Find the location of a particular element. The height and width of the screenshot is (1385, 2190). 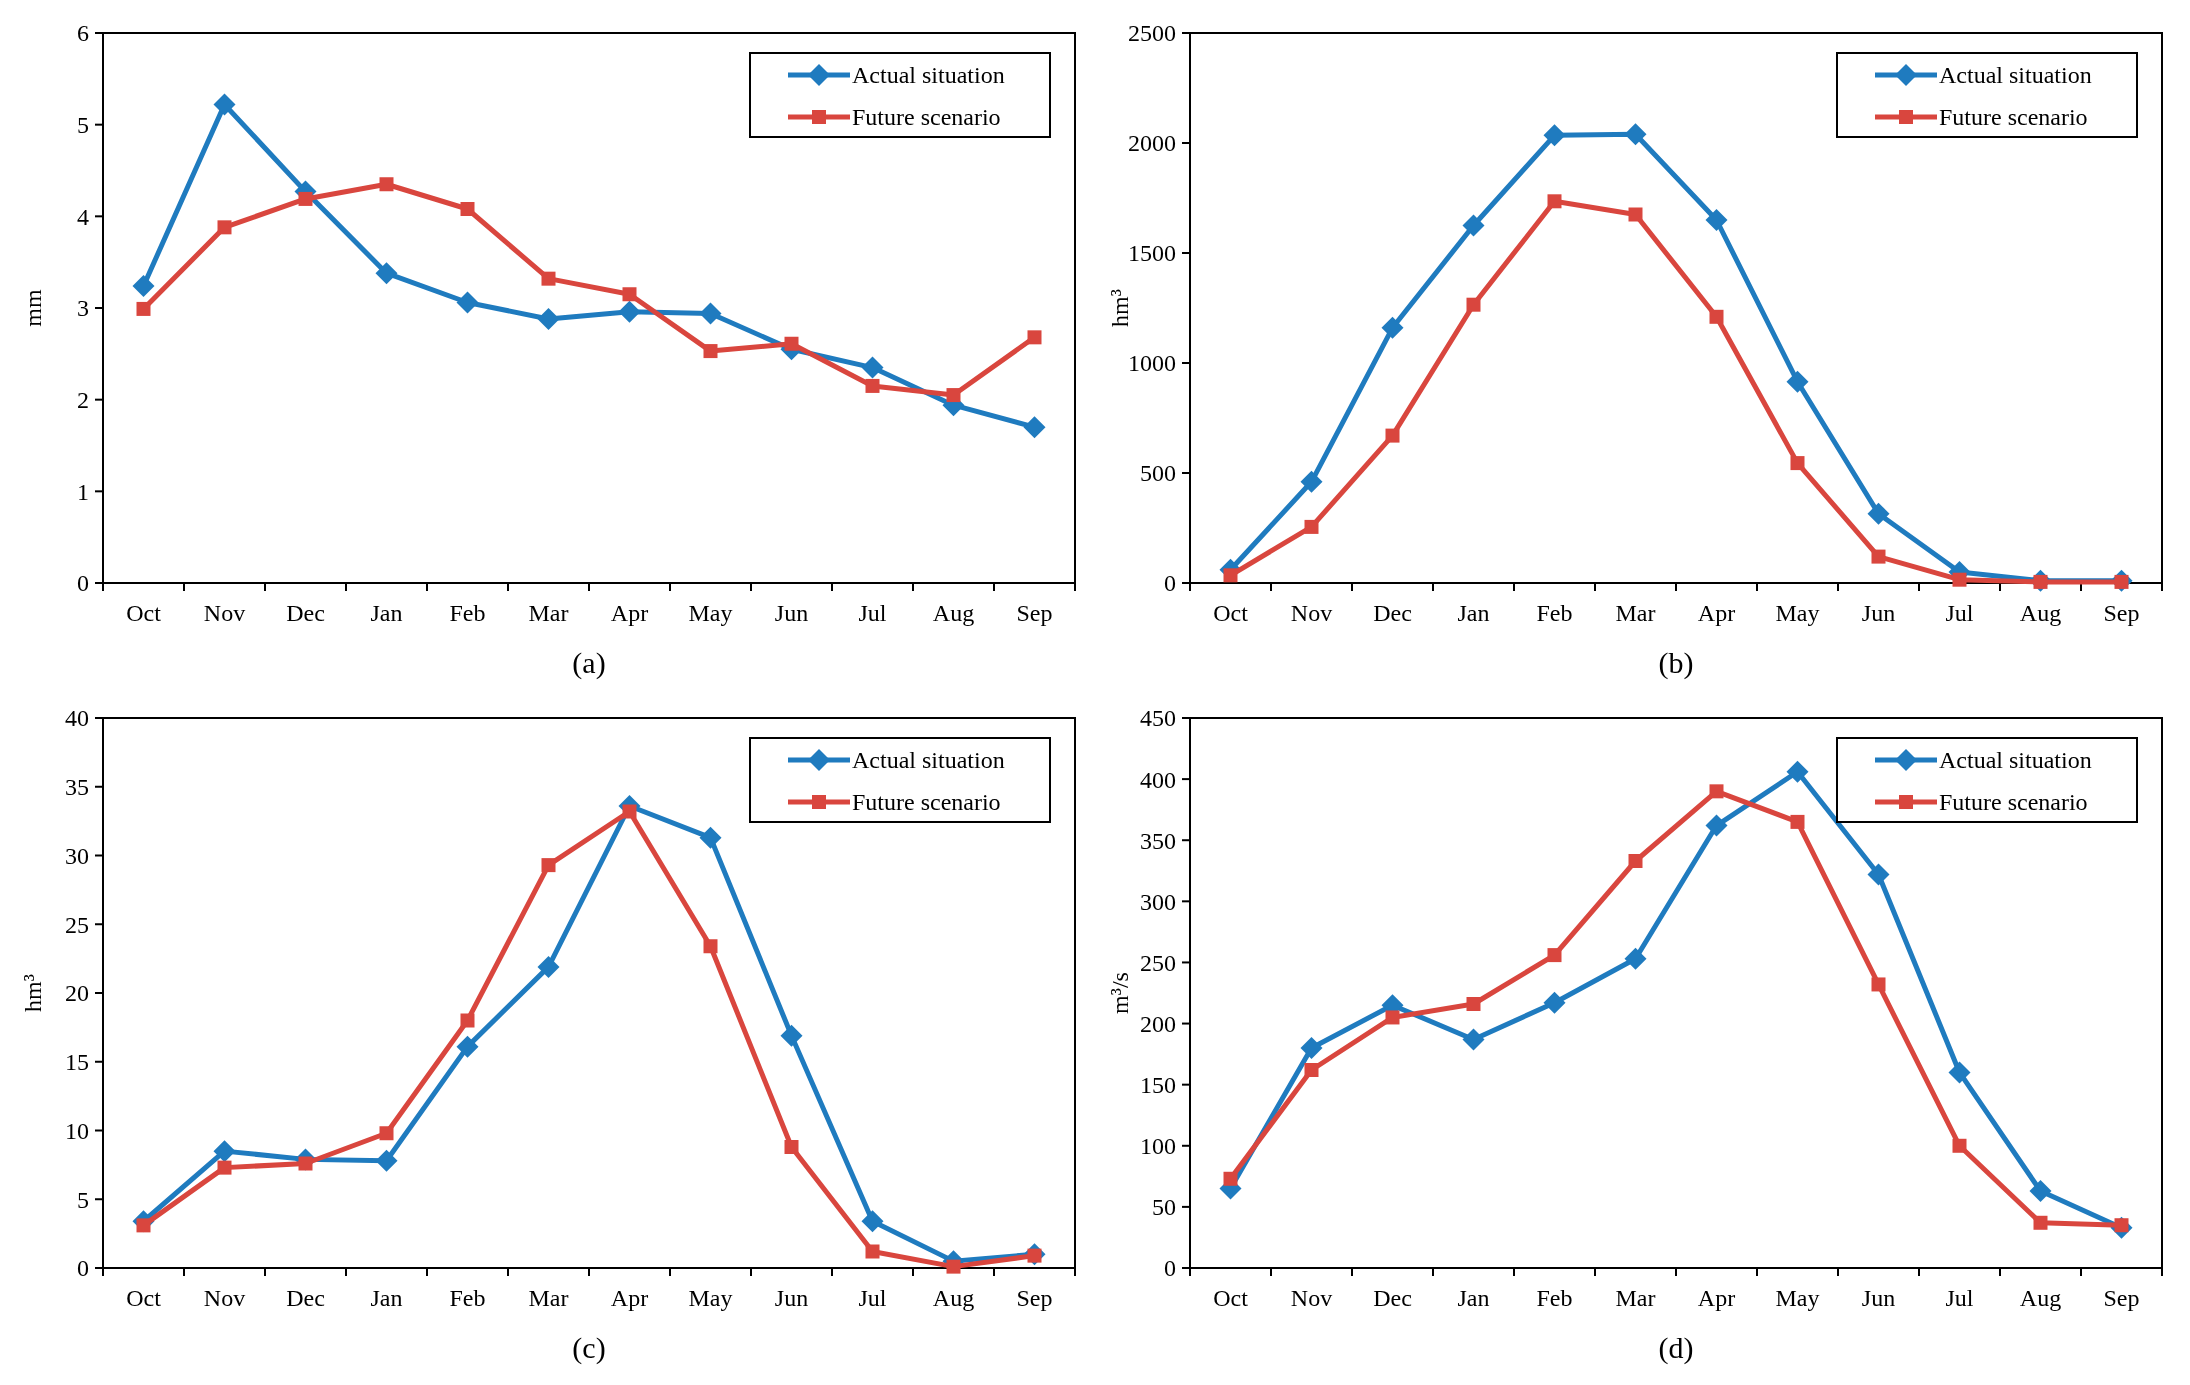

y-tick-label: 4 is located at coordinates (83, 216).